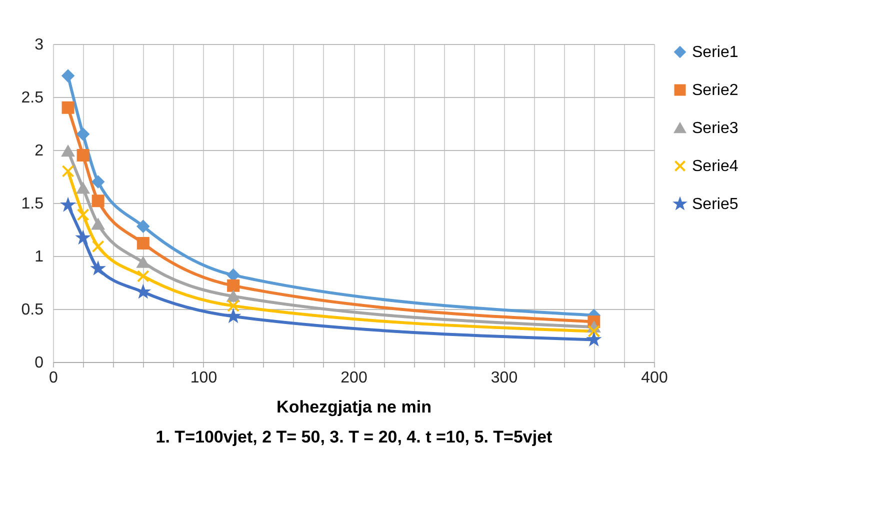 Image resolution: width=879 pixels, height=509 pixels. What do you see at coordinates (715, 52) in the screenshot?
I see `legend-label: Serie1` at bounding box center [715, 52].